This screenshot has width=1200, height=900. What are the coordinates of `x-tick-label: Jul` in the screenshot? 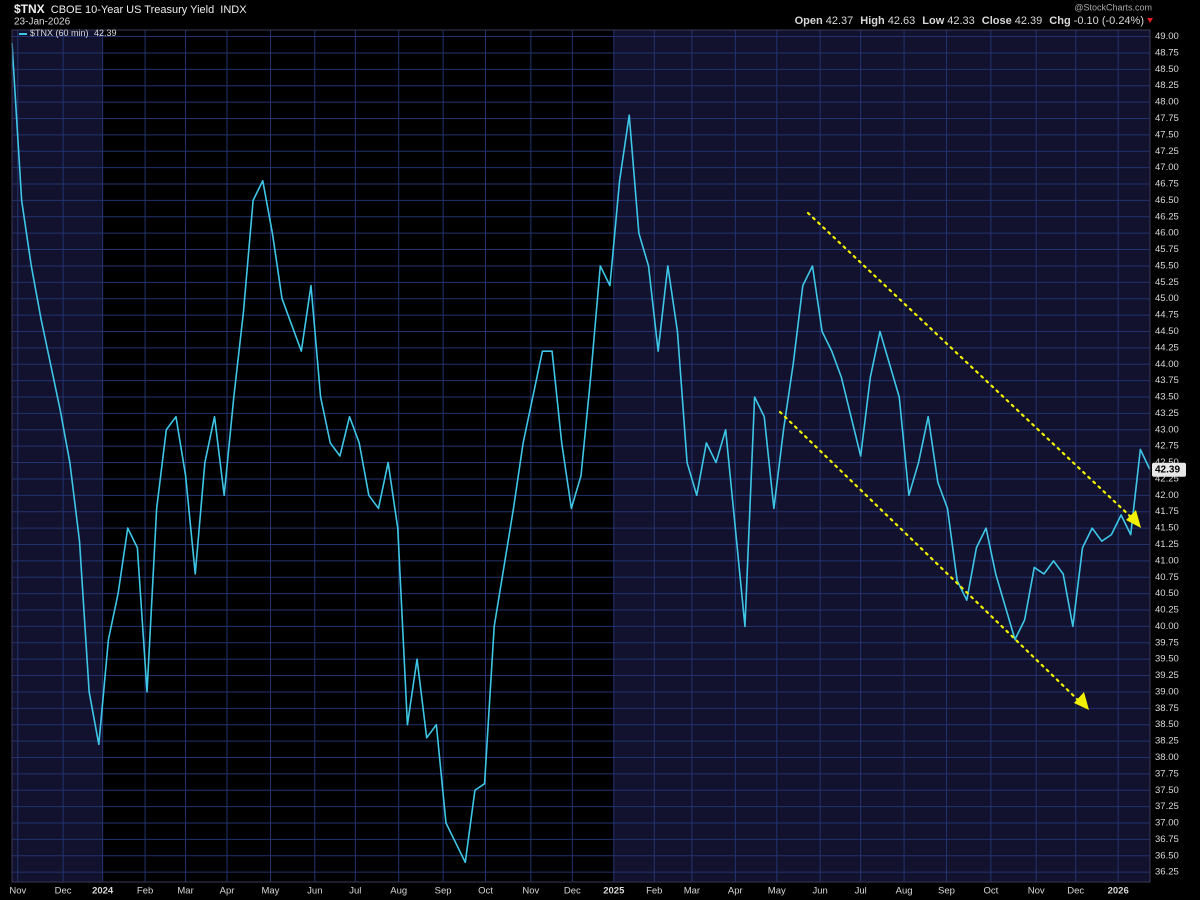 It's located at (355, 891).